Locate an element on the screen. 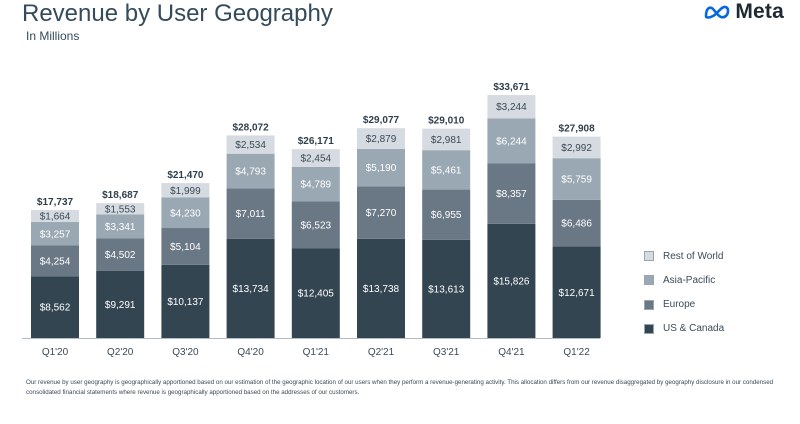  total-label-q3-20: $21,470 is located at coordinates (185, 175).